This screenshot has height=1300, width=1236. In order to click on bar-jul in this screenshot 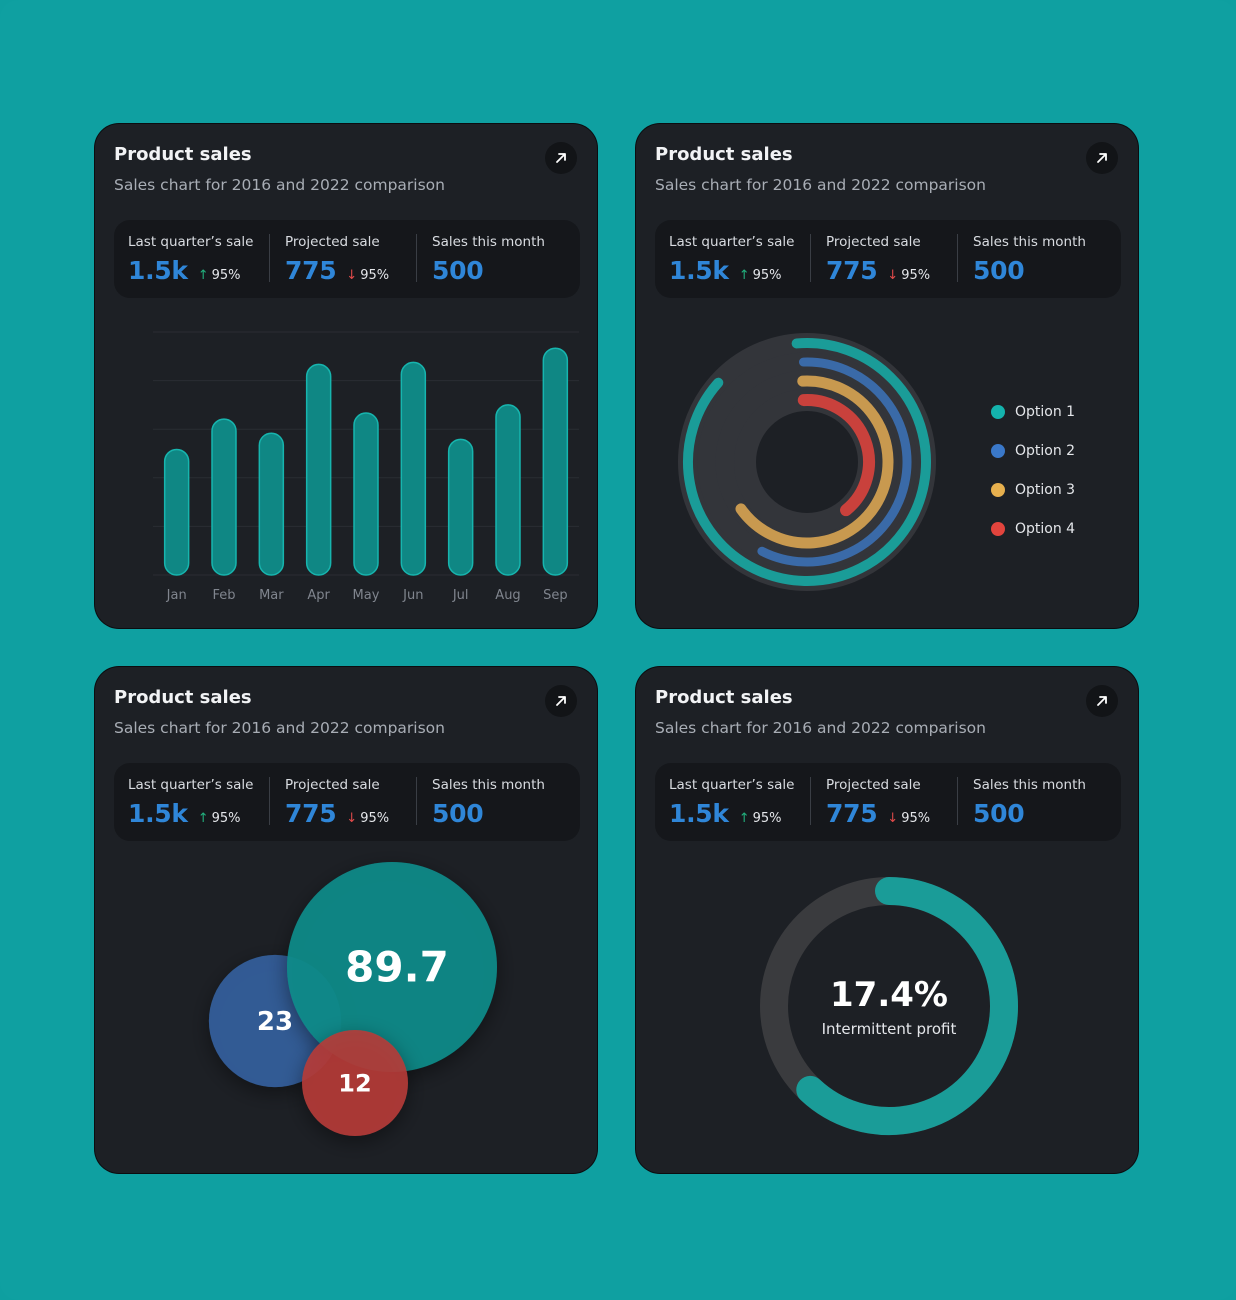, I will do `click(460, 507)`.